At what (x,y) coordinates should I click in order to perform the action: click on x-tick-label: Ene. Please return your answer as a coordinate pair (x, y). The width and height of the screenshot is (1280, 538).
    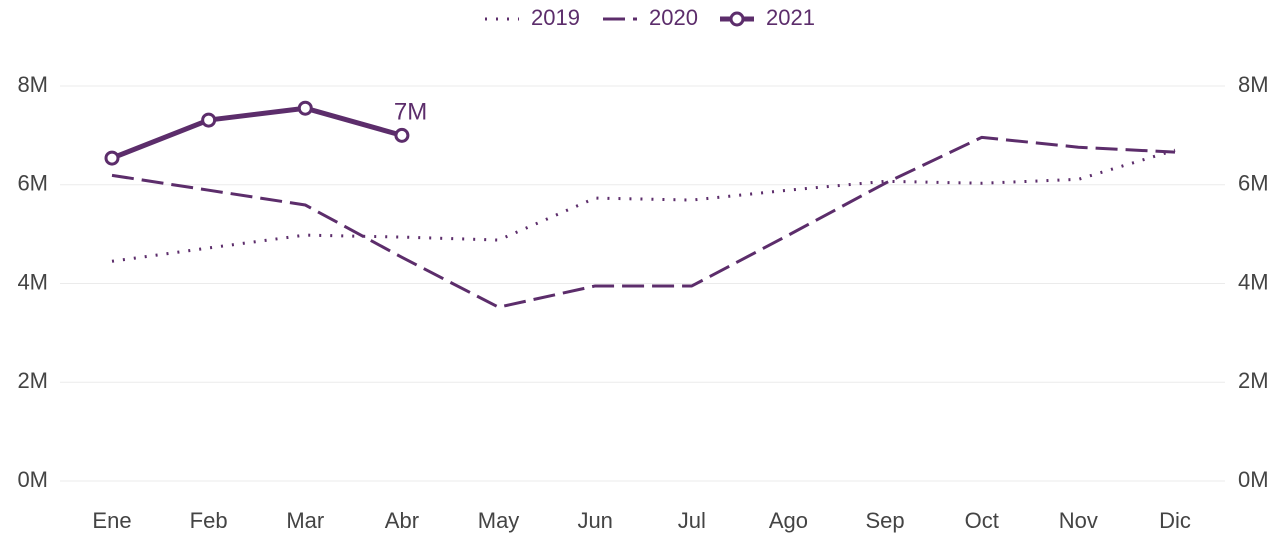
    Looking at the image, I should click on (111, 520).